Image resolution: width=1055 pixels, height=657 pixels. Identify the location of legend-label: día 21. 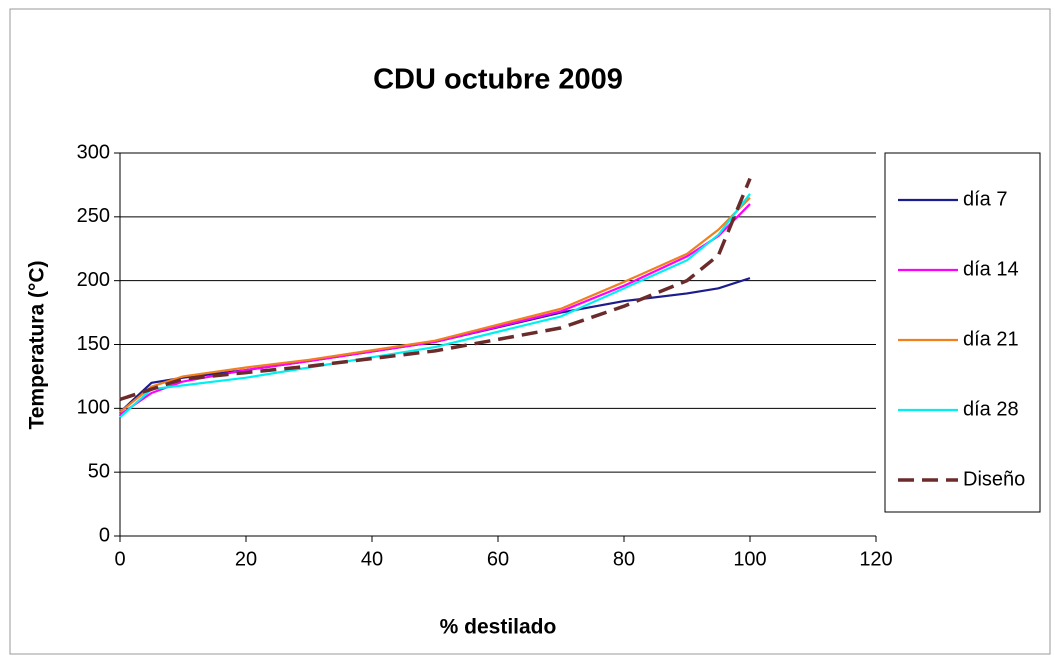
(991, 339).